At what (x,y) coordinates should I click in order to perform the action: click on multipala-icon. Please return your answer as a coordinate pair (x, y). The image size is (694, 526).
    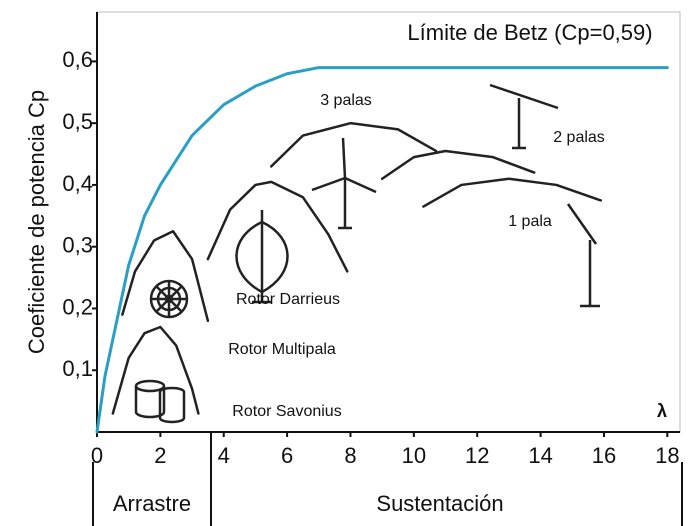
    Looking at the image, I should click on (169, 299).